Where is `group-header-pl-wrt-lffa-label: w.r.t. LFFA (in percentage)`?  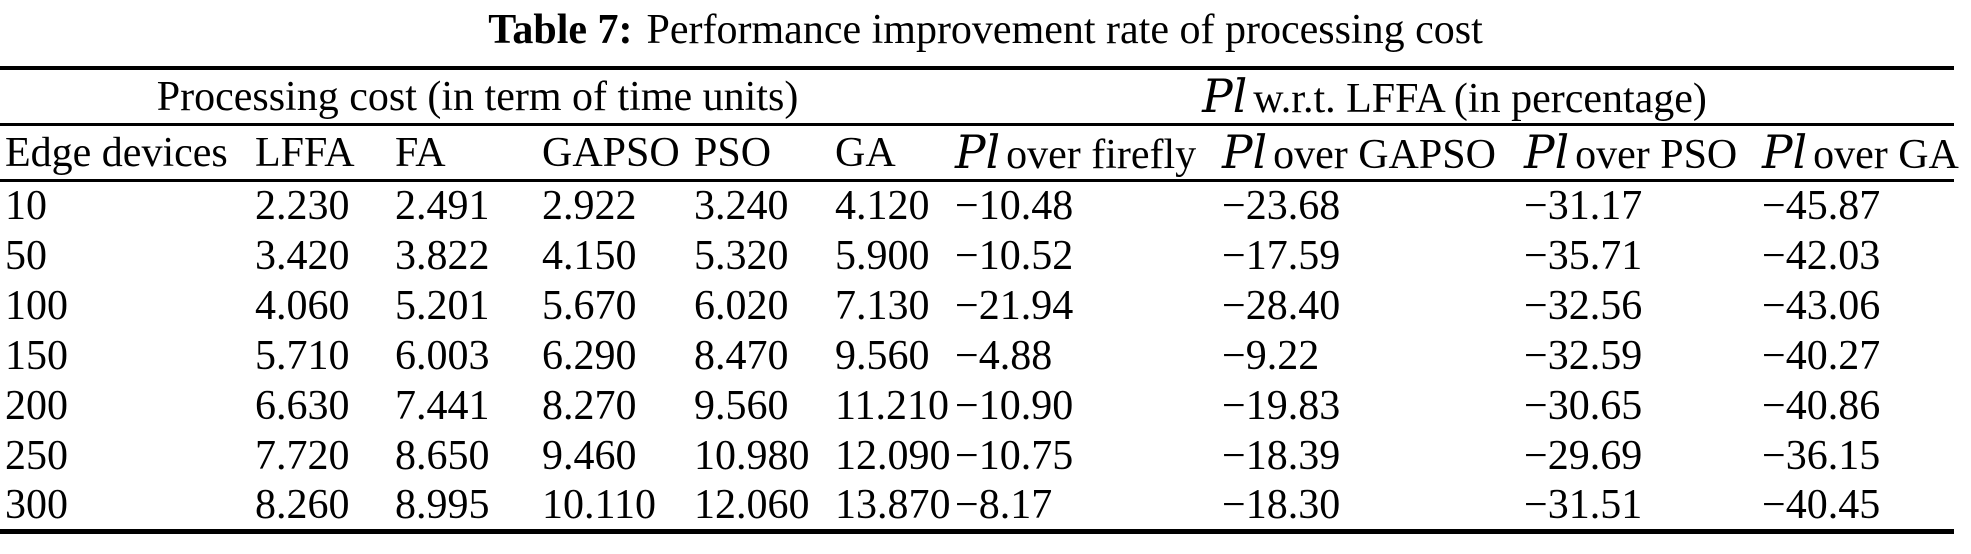
group-header-pl-wrt-lffa-label: w.r.t. LFFA (in percentage) is located at coordinates (1480, 99).